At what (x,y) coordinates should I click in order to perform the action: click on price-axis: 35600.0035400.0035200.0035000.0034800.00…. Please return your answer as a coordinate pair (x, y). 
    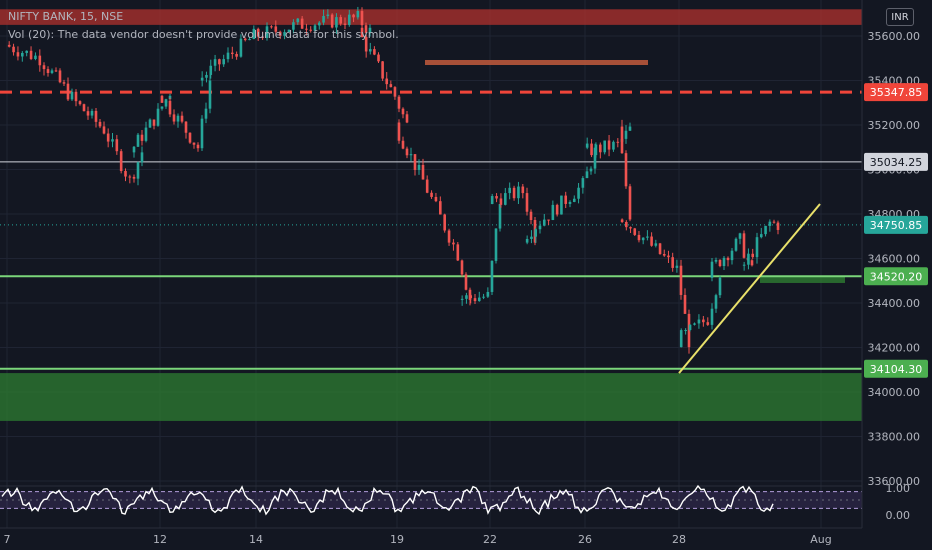
    Looking at the image, I should click on (896, 275).